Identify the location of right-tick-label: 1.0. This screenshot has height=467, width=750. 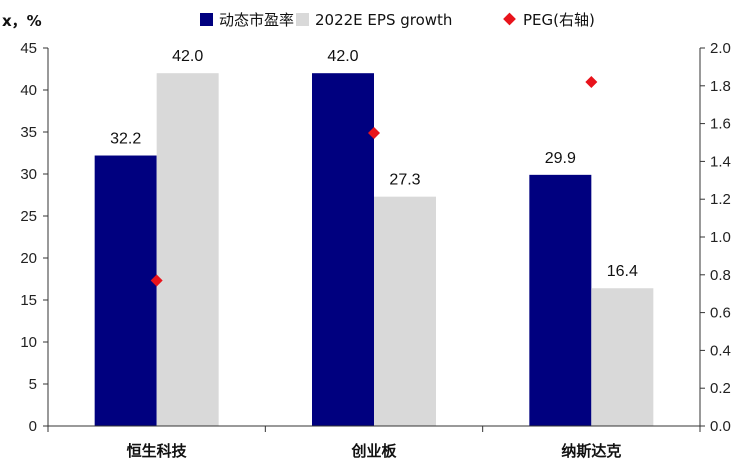
(720, 237).